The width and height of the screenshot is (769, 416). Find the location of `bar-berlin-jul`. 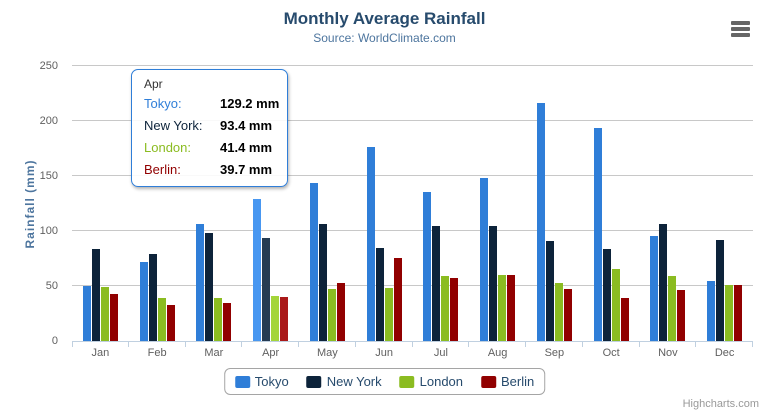

bar-berlin-jul is located at coordinates (454, 309).